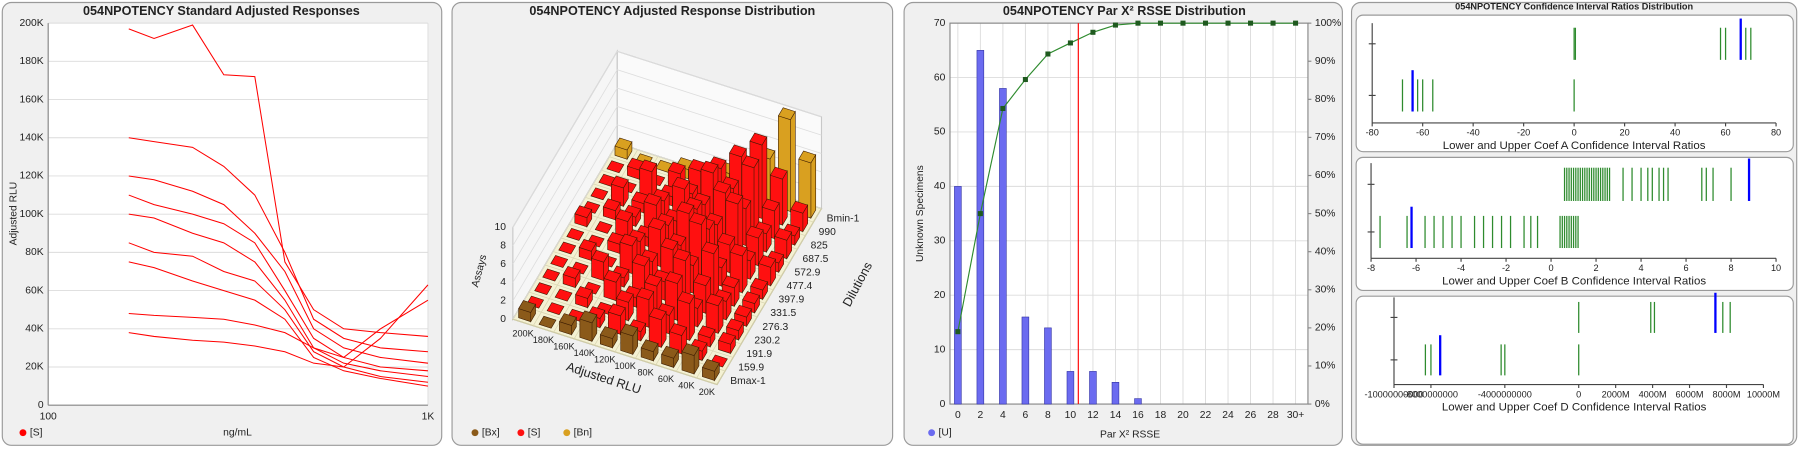 This screenshot has width=1799, height=454. I want to click on floor-grid, so click(615, 351).